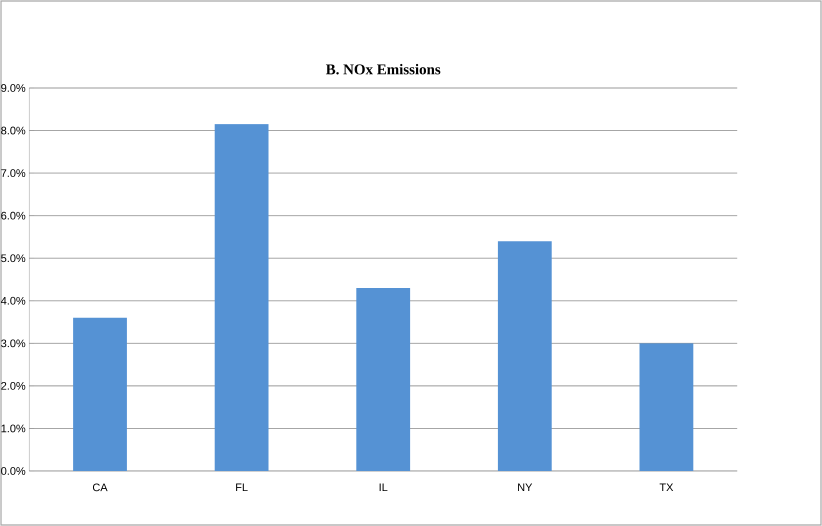 This screenshot has height=526, width=822. Describe the element at coordinates (667, 488) in the screenshot. I see `x-tick-label: TX` at that location.